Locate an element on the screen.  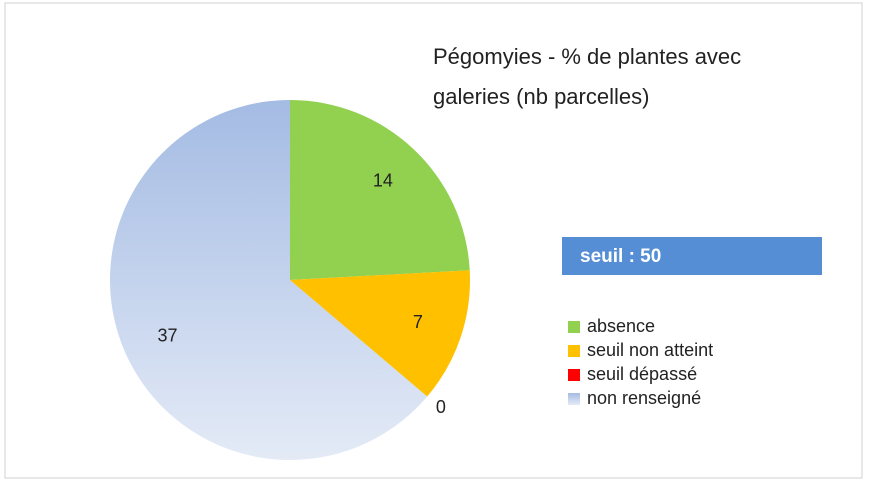
data-label: 7 is located at coordinates (418, 322).